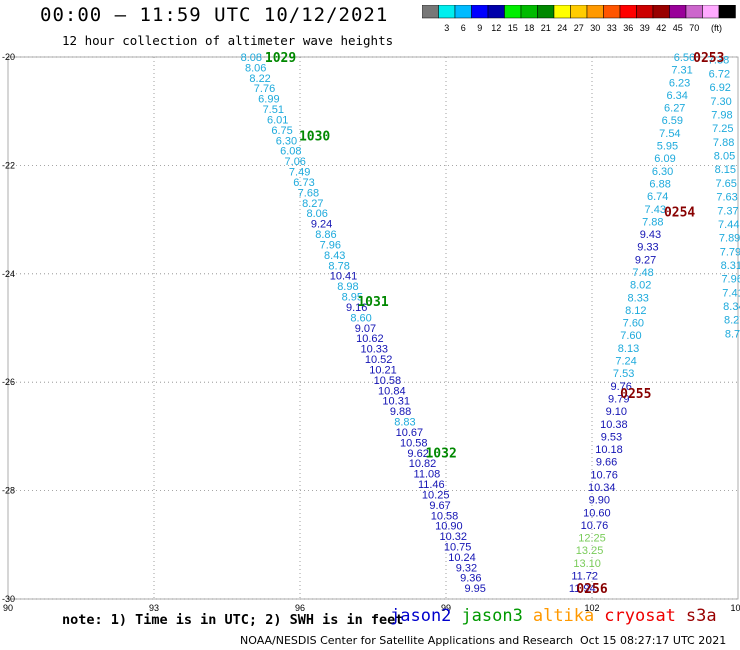  I want to click on wave-height-label: 8.86, so click(325, 235).